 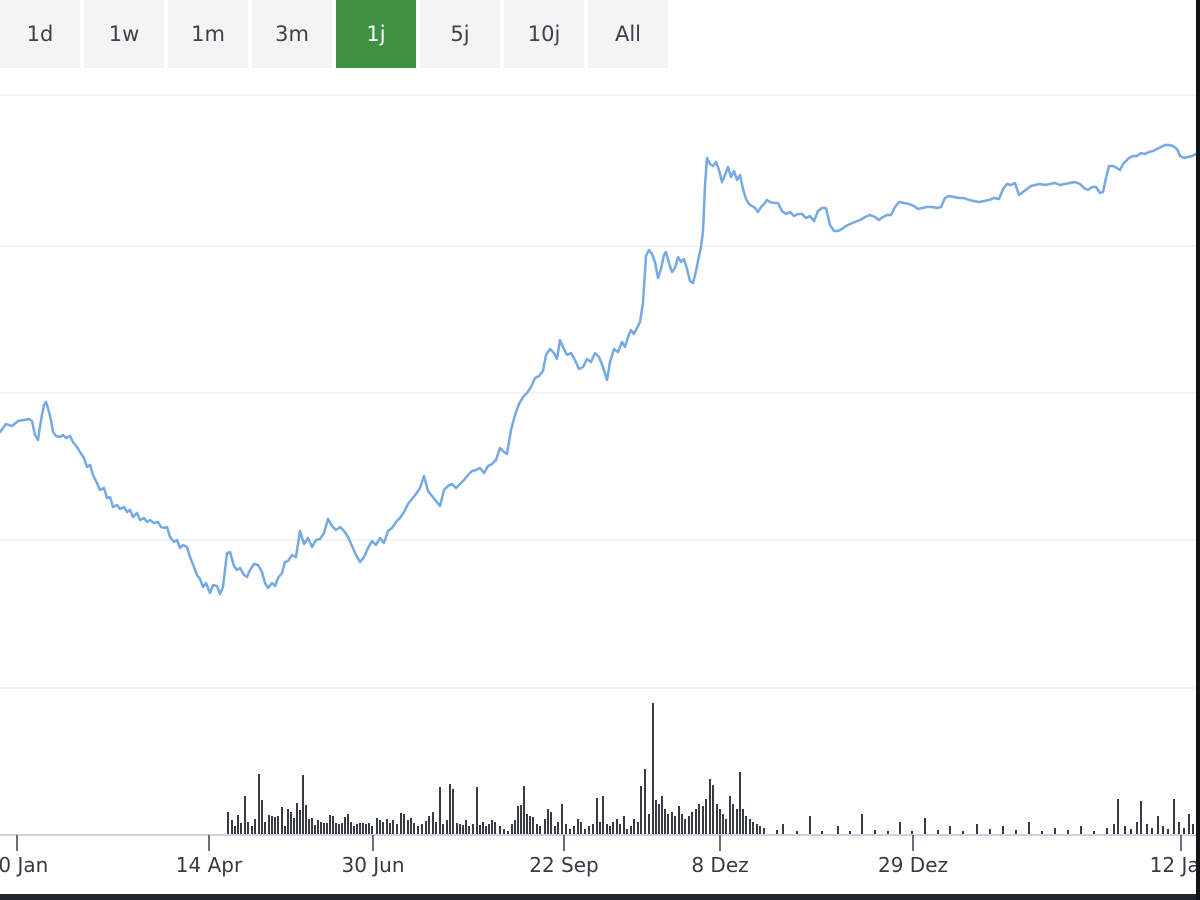 What do you see at coordinates (376, 34) in the screenshot?
I see `range-button-1j: 1j` at bounding box center [376, 34].